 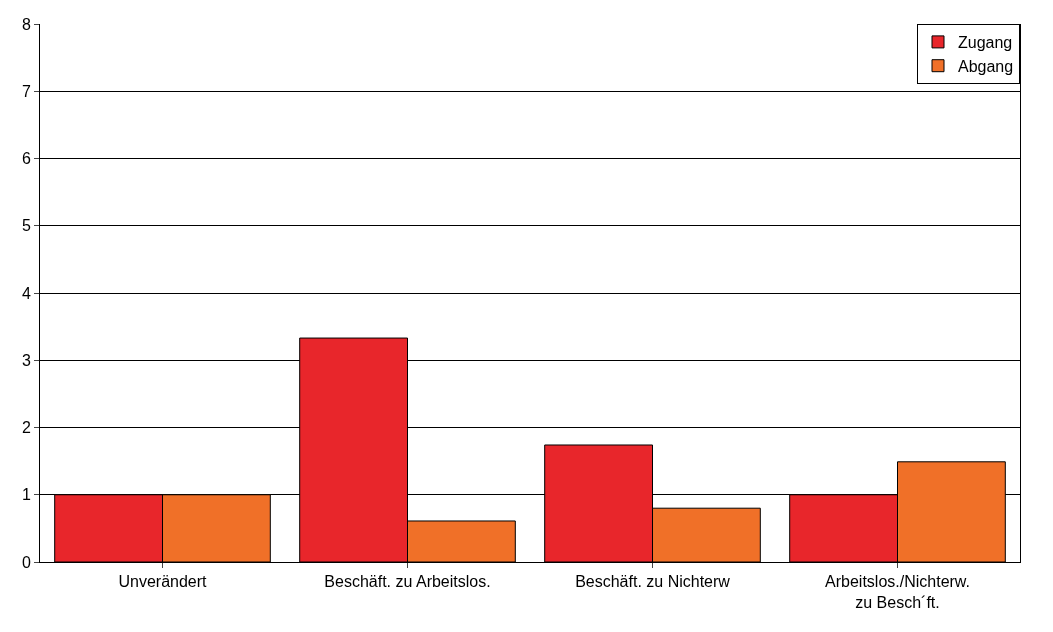 I want to click on y-tick-label: 6, so click(x=26, y=159).